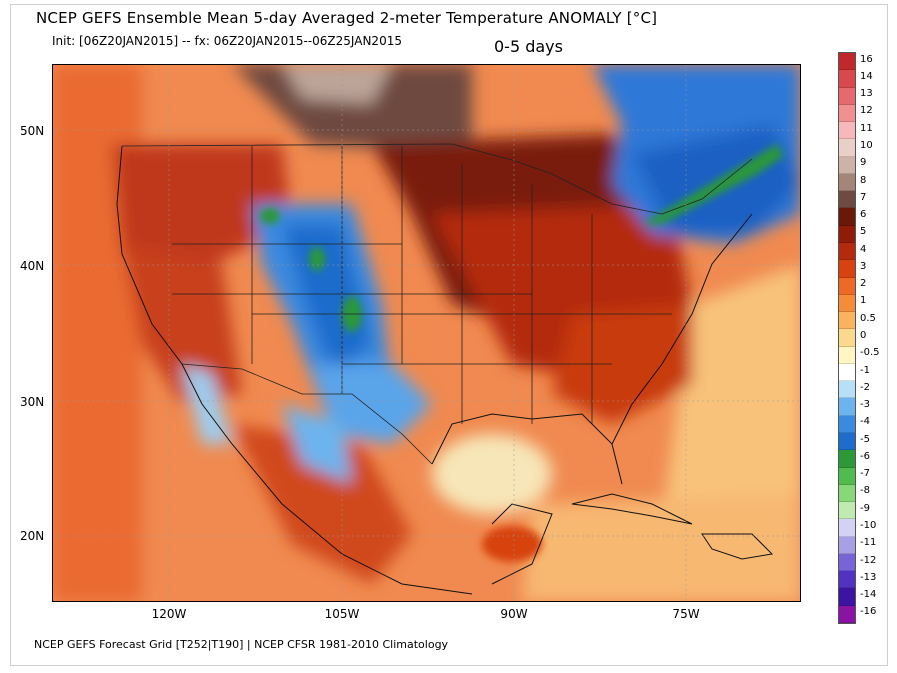  I want to click on colorbar-label: 6, so click(863, 215).